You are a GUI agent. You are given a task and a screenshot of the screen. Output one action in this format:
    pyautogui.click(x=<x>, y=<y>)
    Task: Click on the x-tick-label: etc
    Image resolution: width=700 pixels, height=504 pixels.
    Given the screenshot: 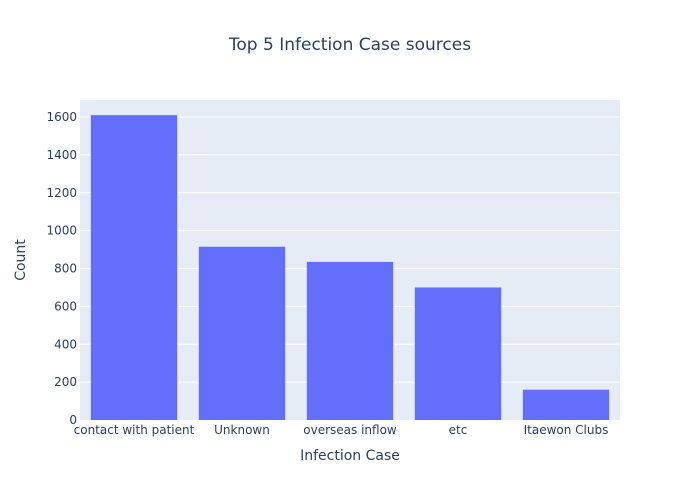 What is the action you would take?
    pyautogui.click(x=458, y=430)
    